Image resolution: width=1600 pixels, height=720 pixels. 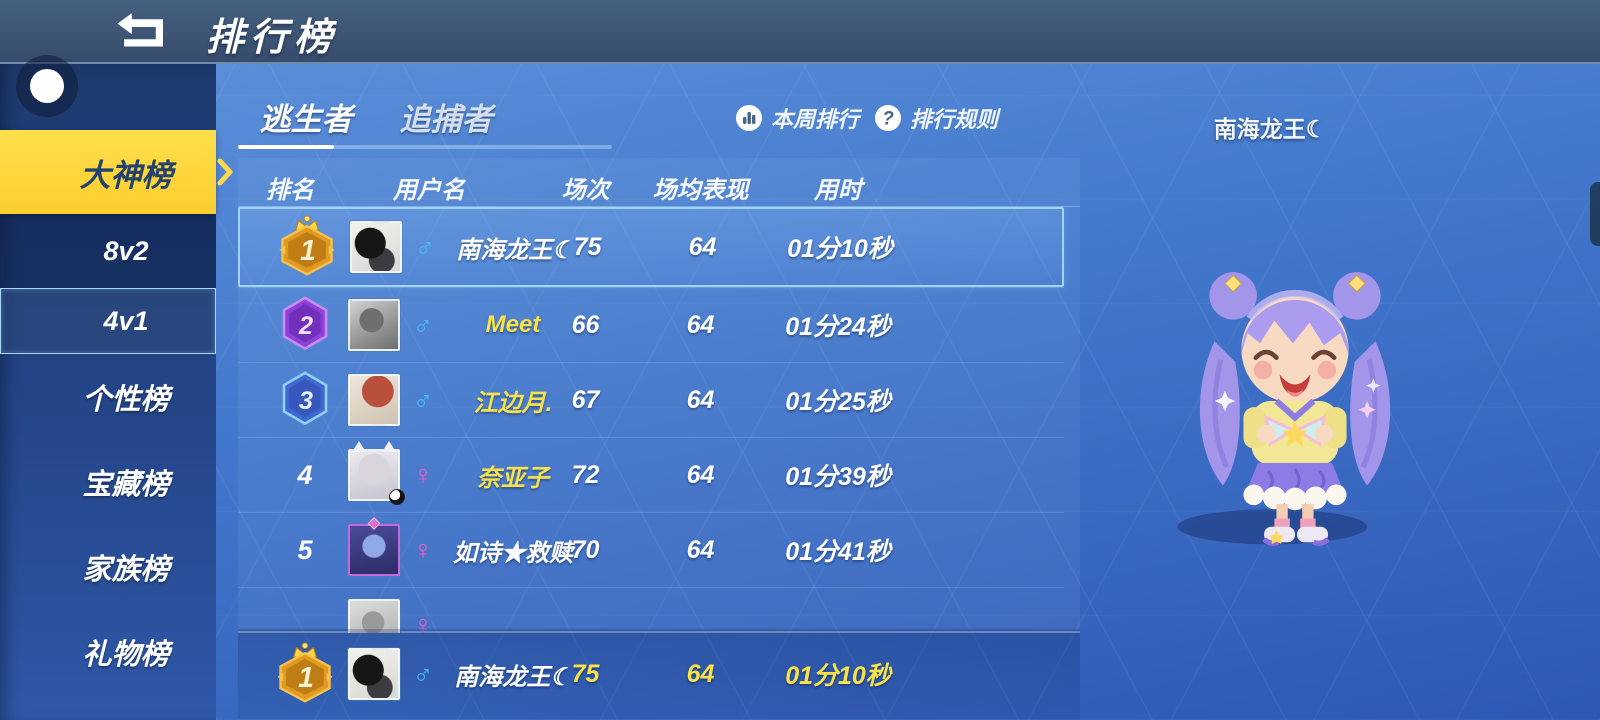 What do you see at coordinates (290, 190) in the screenshot?
I see `column-header-rank: 排名` at bounding box center [290, 190].